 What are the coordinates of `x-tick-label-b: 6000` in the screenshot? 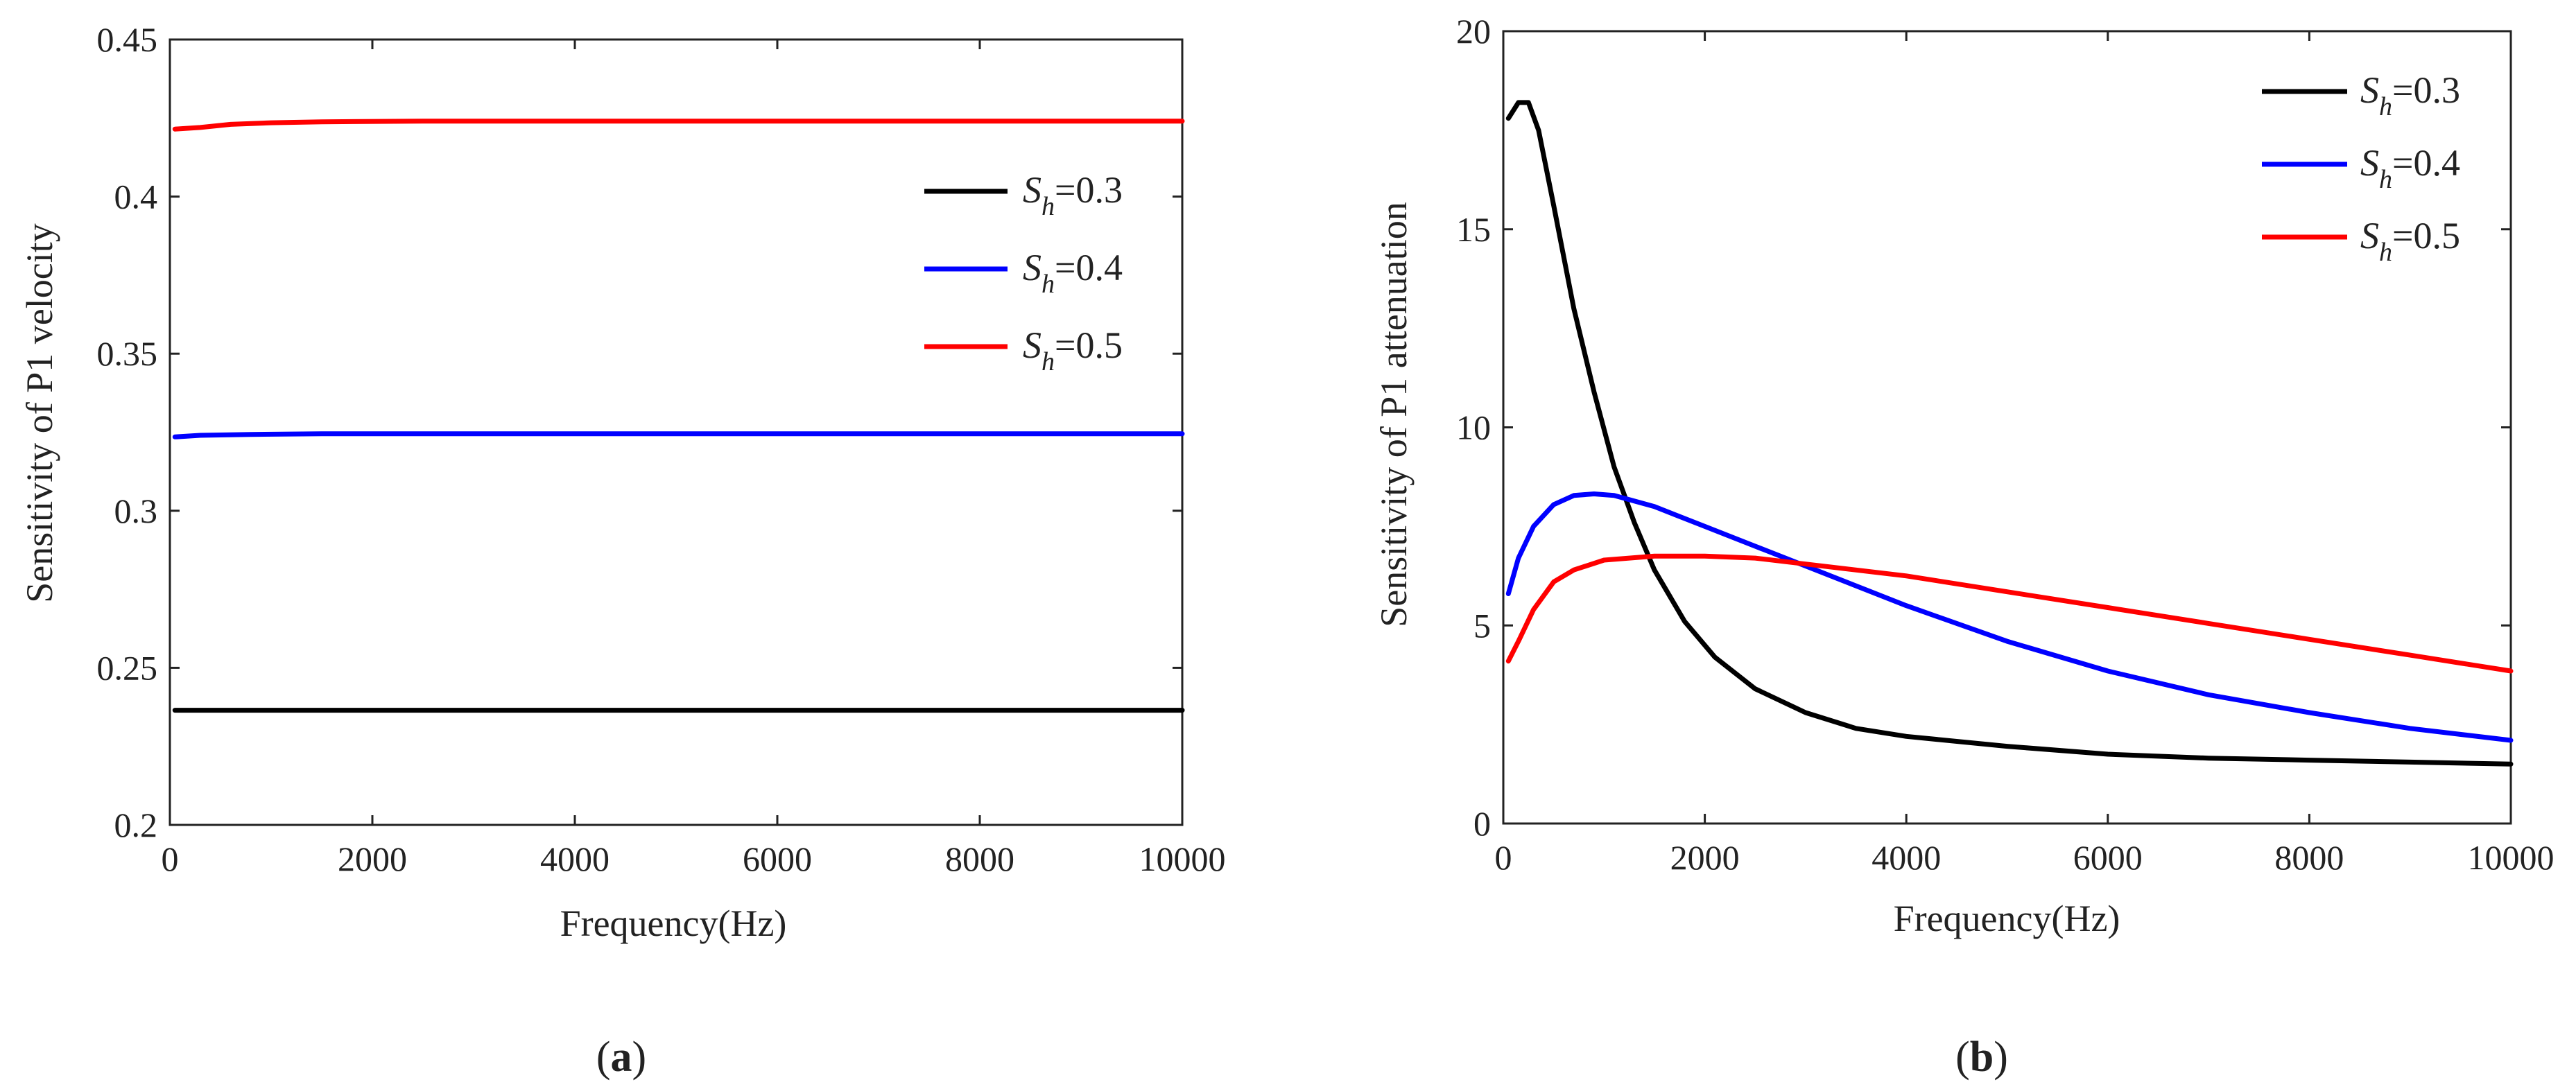 It's located at (2108, 858).